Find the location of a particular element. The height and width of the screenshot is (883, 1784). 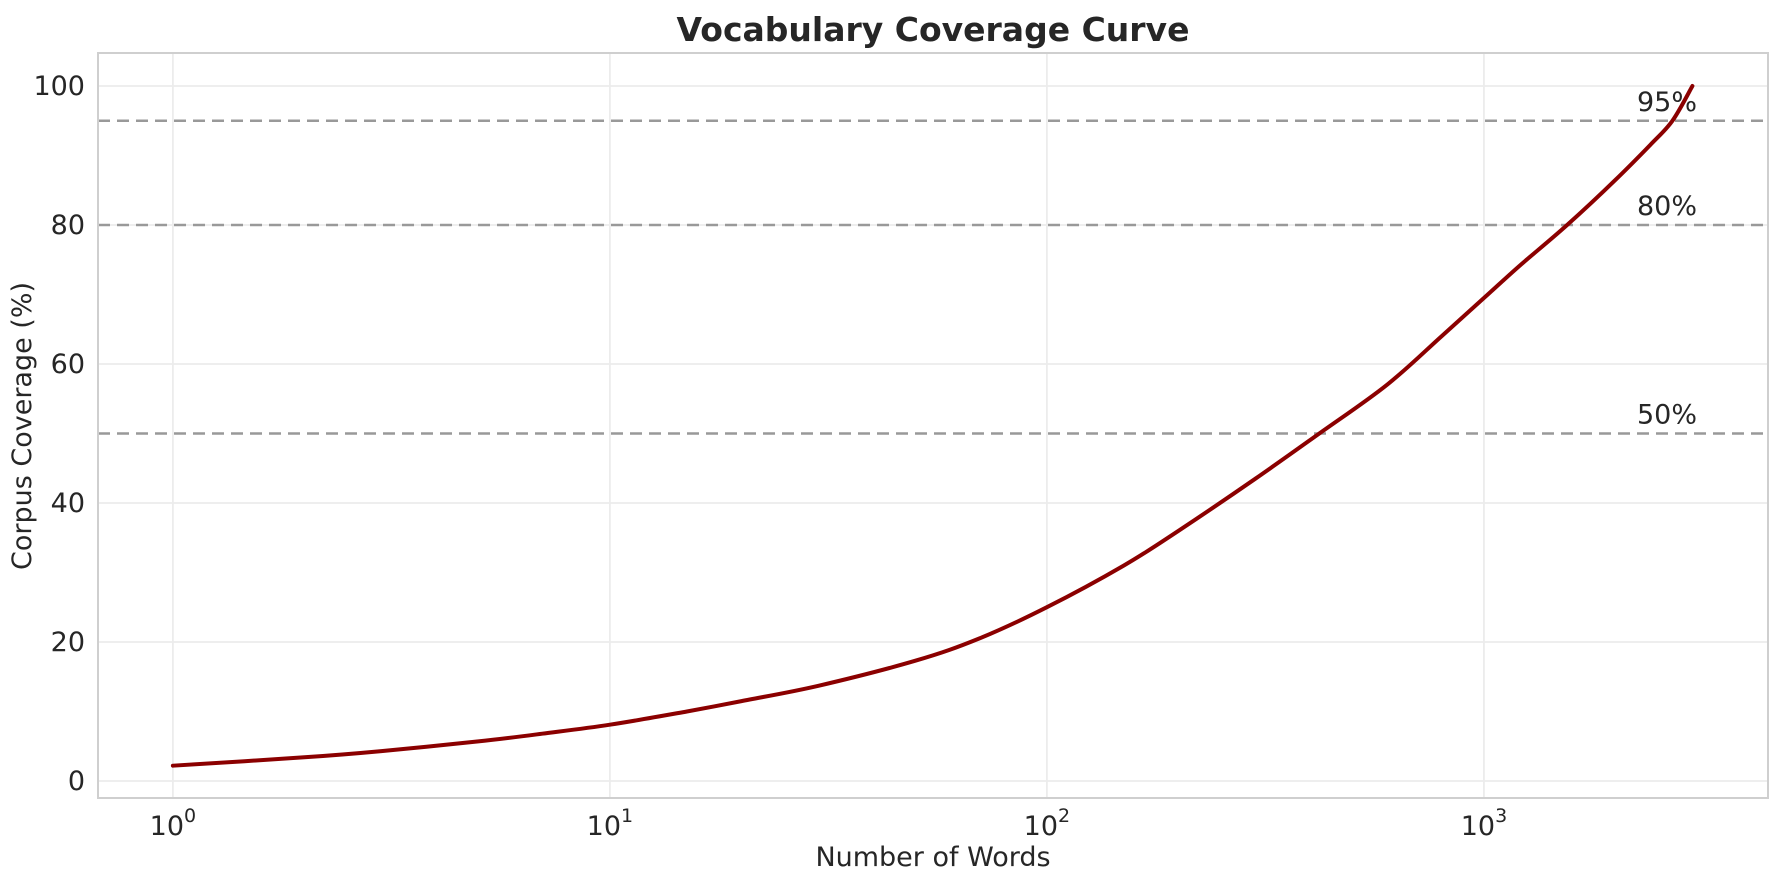

y-tick-label: 0 is located at coordinates (76, 781).